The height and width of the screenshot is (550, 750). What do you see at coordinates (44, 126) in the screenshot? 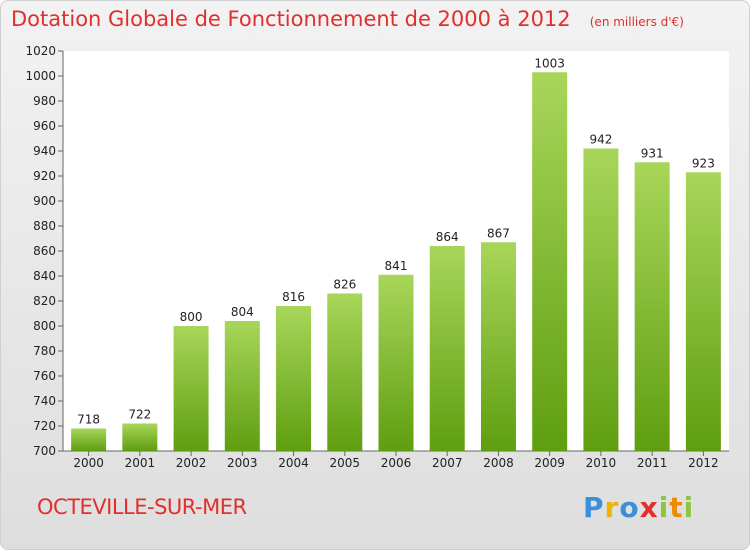
I see `y-tick-label: 960` at bounding box center [44, 126].